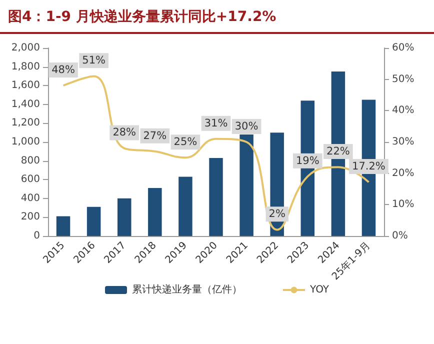  What do you see at coordinates (403, 48) in the screenshot?
I see `y2-tick-label: 60%` at bounding box center [403, 48].